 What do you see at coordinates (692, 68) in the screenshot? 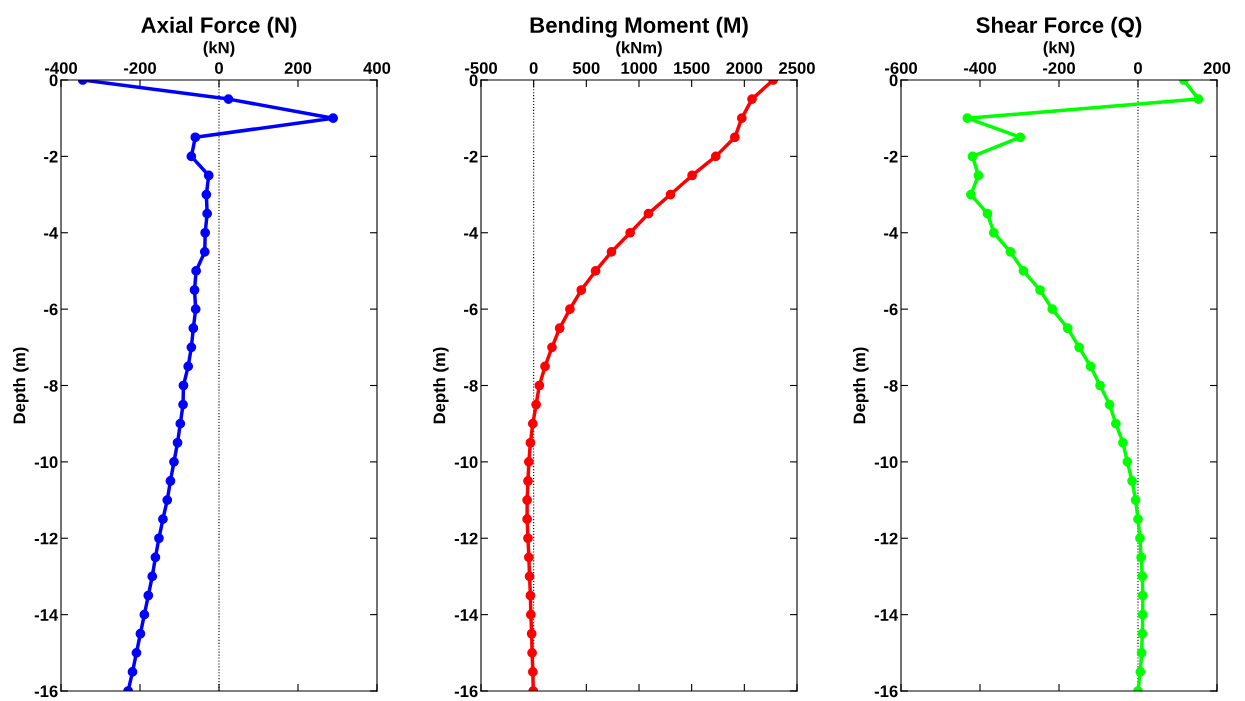
I see `x-tick-label: 1500` at bounding box center [692, 68].